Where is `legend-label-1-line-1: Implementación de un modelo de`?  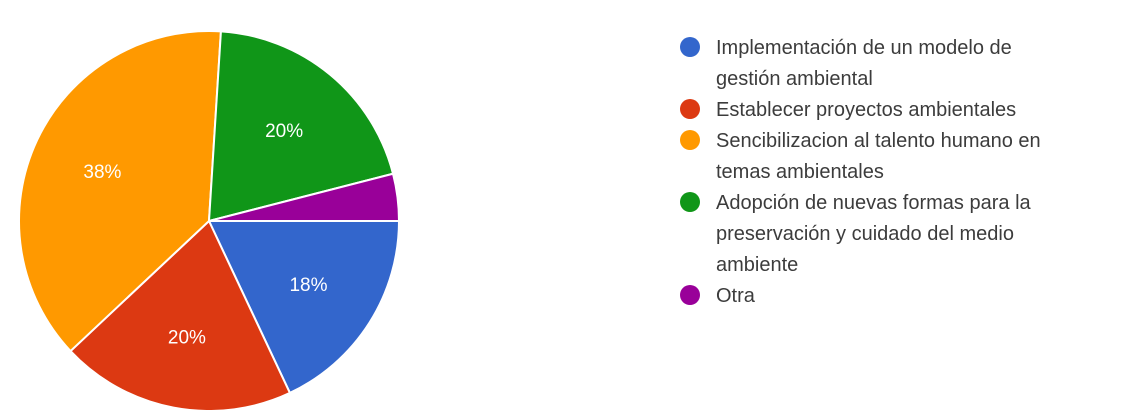
legend-label-1-line-1: Implementación de un modelo de is located at coordinates (864, 48).